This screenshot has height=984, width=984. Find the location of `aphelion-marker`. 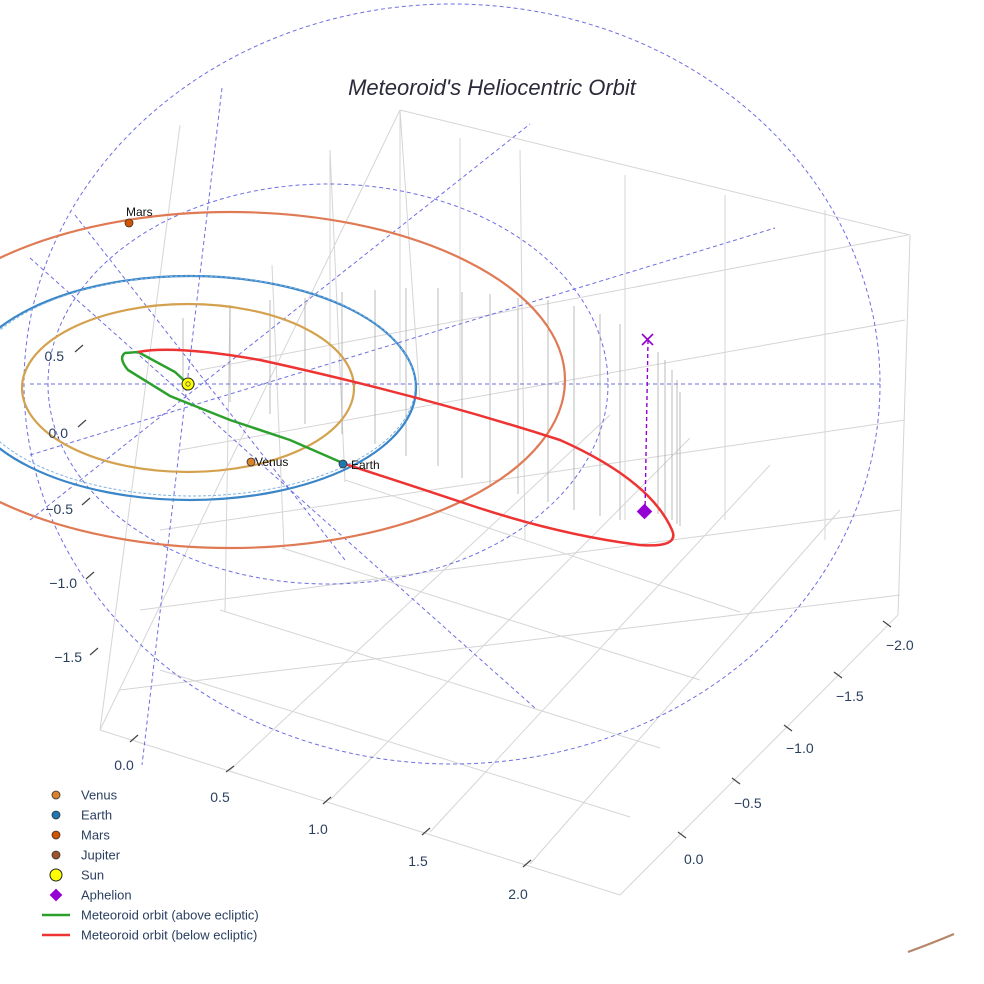

aphelion-marker is located at coordinates (644, 511).